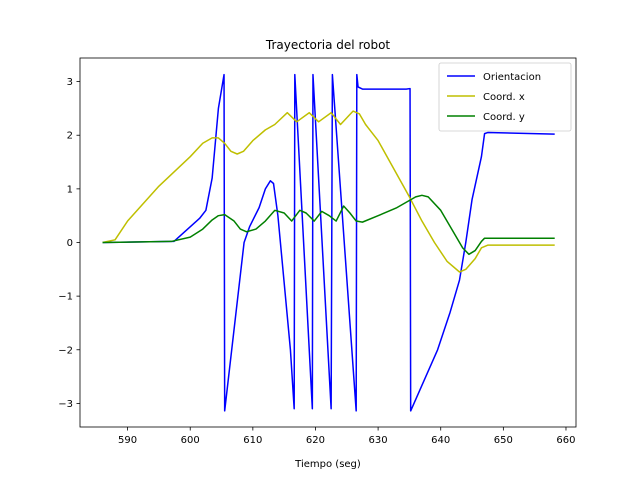  I want to click on y-tick-label: −2, so click(65, 350).